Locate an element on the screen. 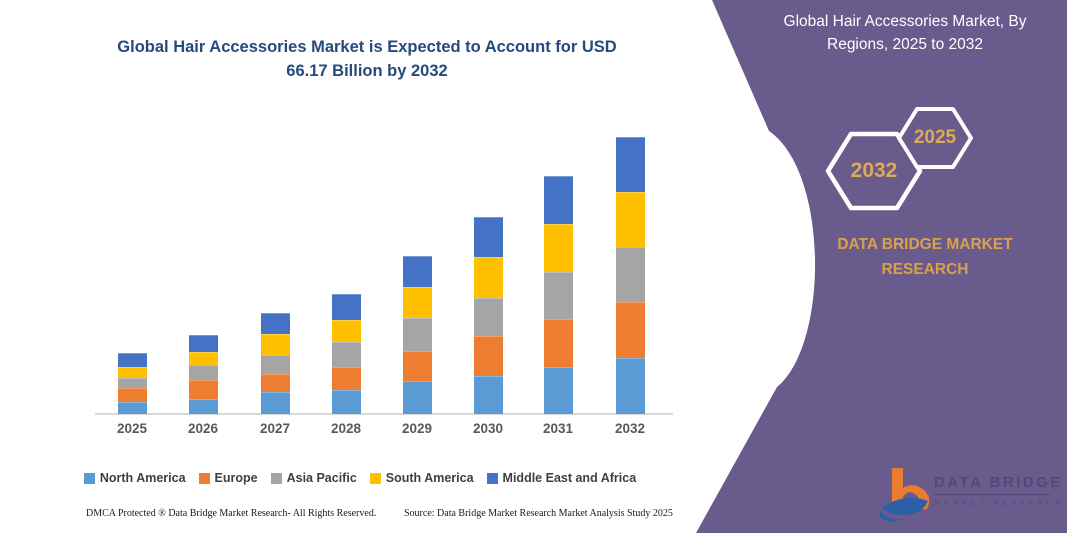 This screenshot has height=533, width=1067. legend-swatch-south-america is located at coordinates (375, 478).